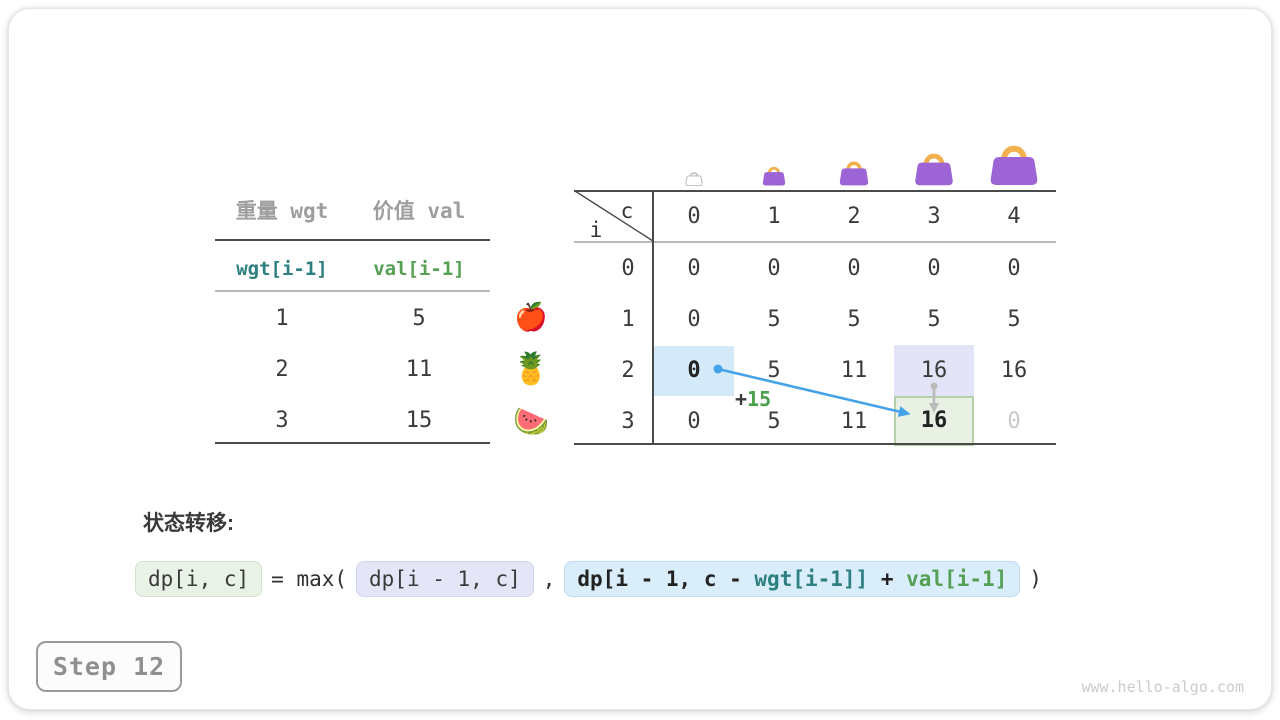 The image size is (1280, 720). I want to click on items-table-top-rule, so click(352, 240).